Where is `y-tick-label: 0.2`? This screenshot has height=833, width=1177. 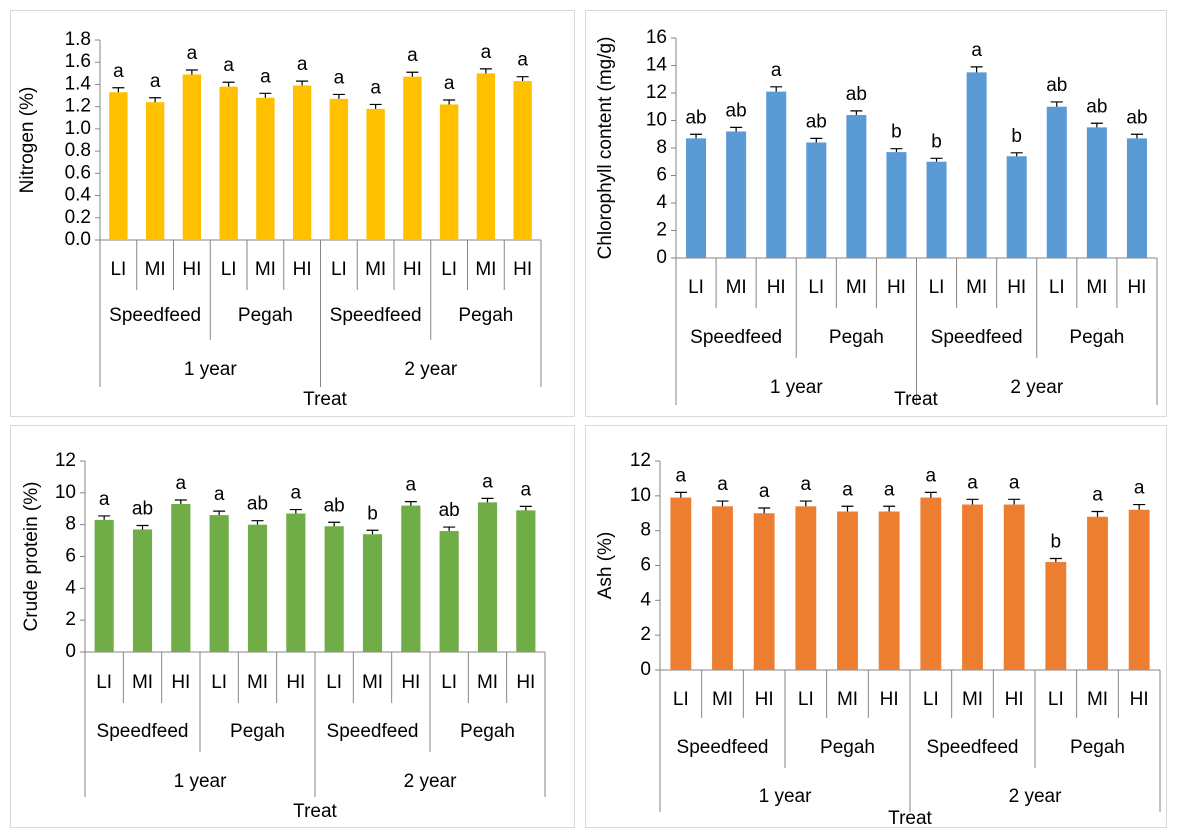
y-tick-label: 0.2 is located at coordinates (78, 217).